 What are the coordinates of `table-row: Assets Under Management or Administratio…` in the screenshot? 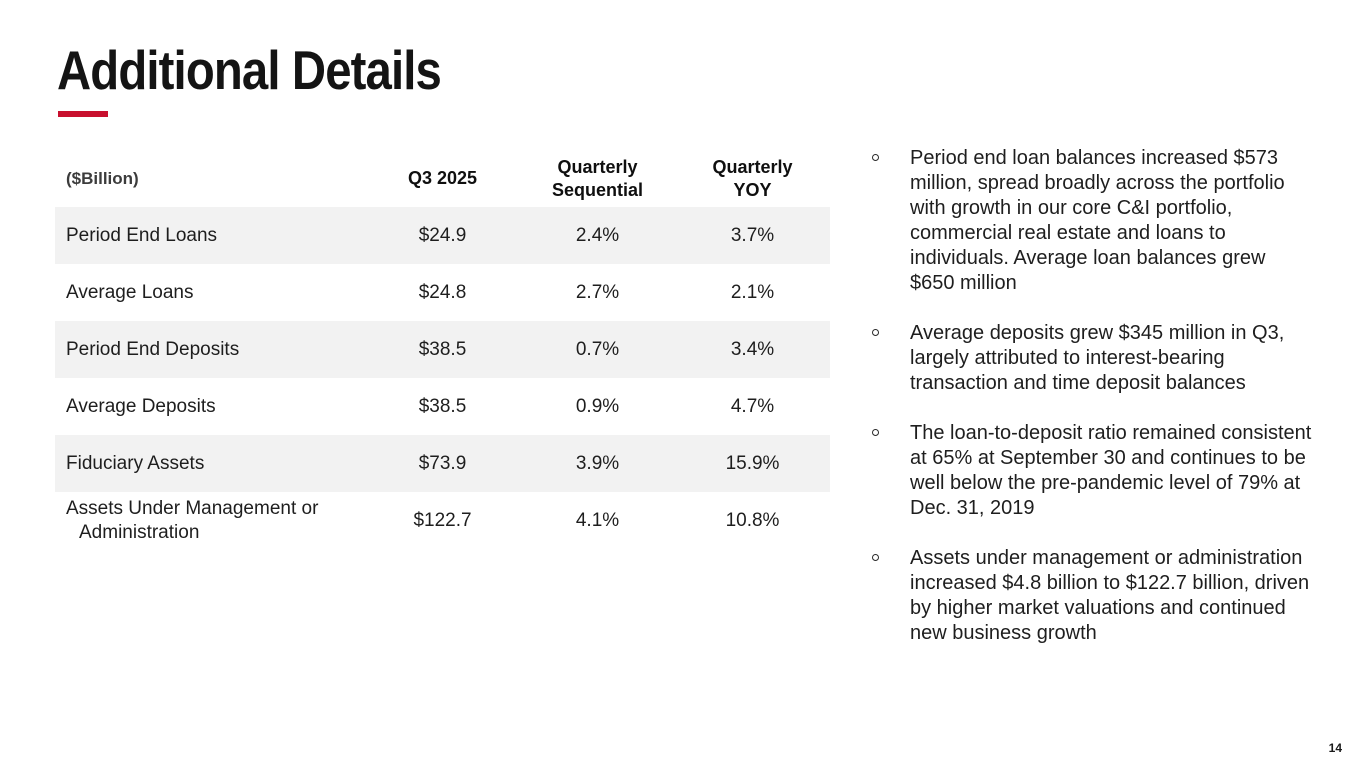 It's located at (442, 520).